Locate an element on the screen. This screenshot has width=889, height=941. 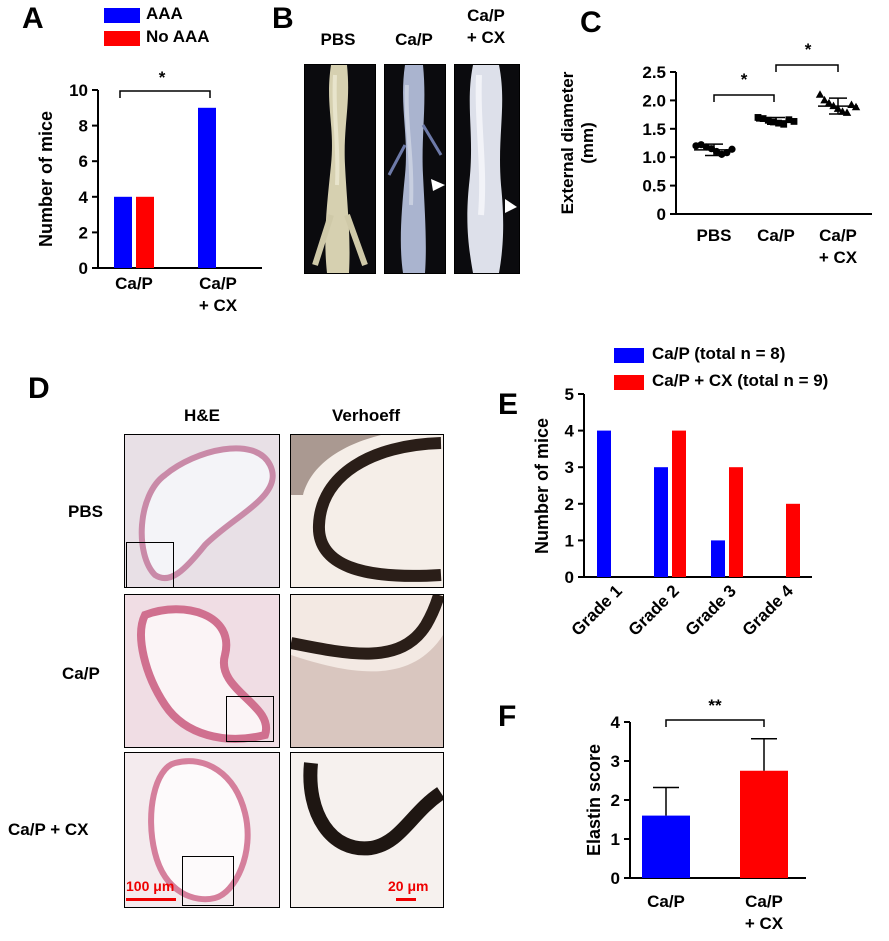
chart-a-ytick-label-3: 6 is located at coordinates (83, 161).